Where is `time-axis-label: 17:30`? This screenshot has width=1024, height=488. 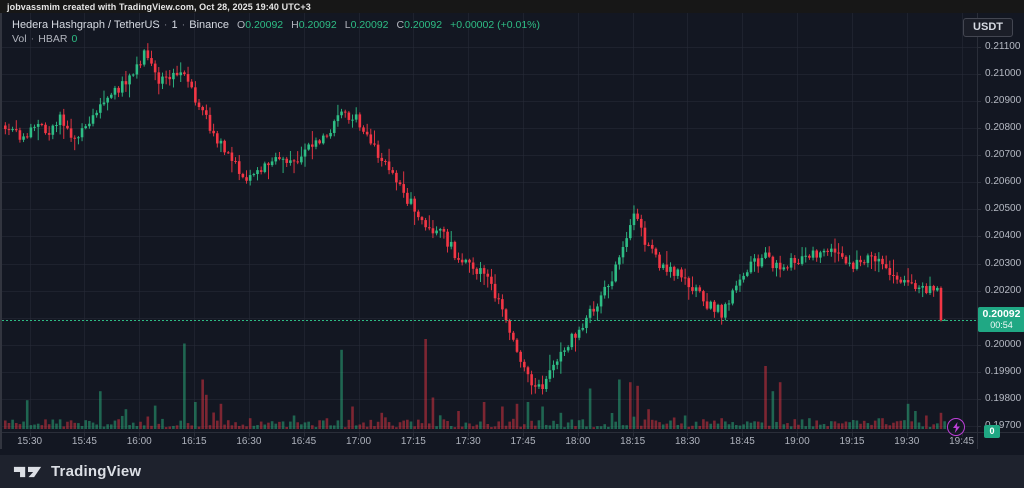
time-axis-label: 17:30 is located at coordinates (468, 441).